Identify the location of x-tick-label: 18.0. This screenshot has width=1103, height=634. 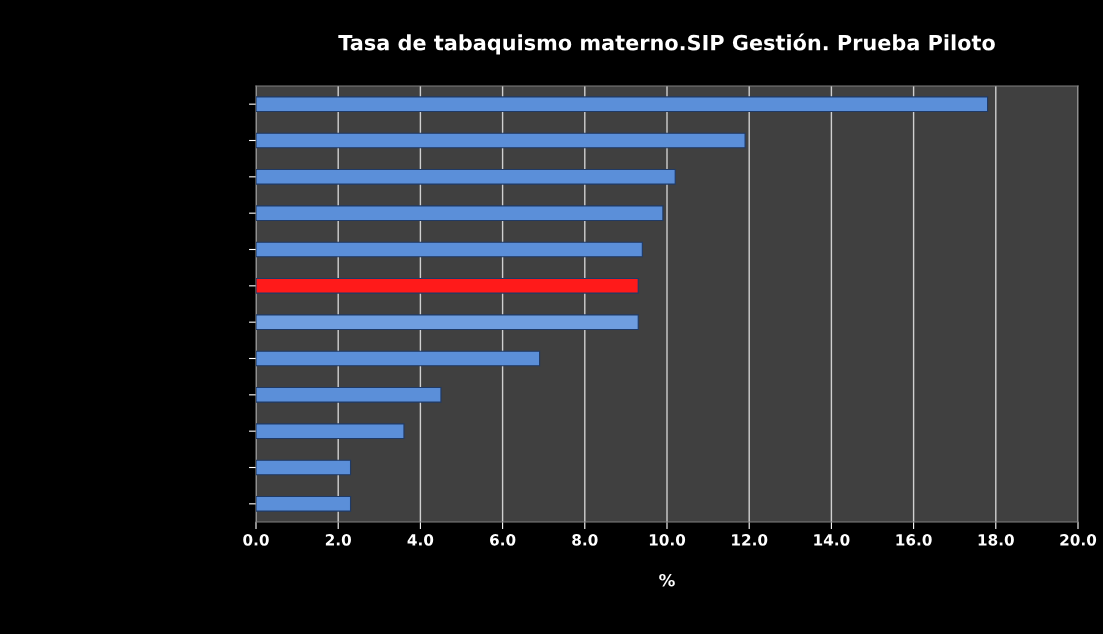
(996, 540).